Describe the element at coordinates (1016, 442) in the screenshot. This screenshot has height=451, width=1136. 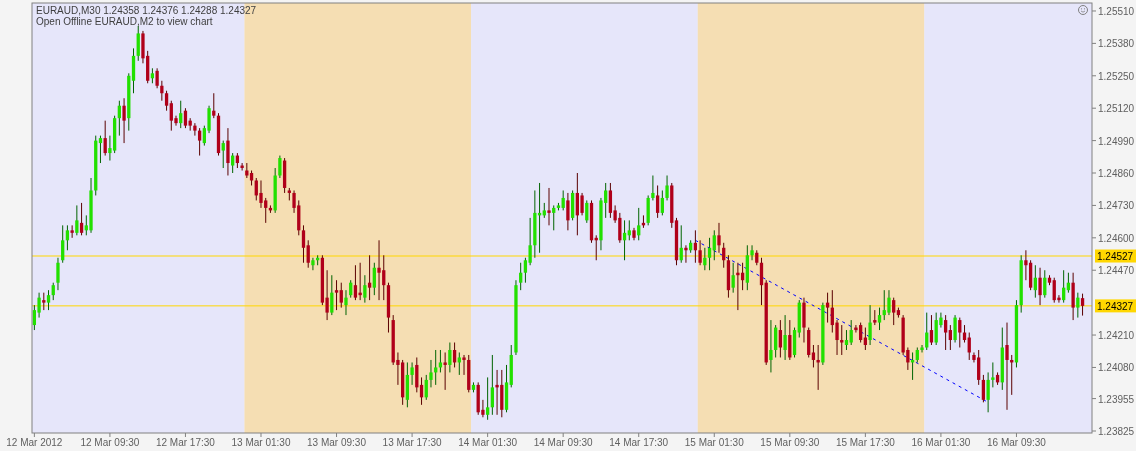
I see `x-tick-label: 16 Mar 09:30` at that location.